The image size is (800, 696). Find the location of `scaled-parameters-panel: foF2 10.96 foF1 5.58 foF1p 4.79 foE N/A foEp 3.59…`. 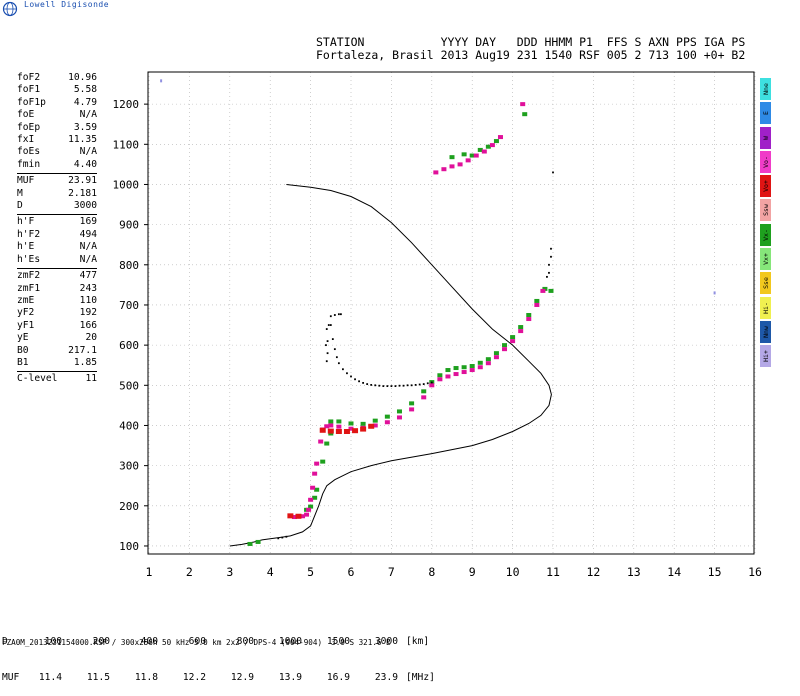

scaled-parameters-panel: foF2 10.96 foF1 5.58 foF1p 4.79 foE N/A foEp 3.59… is located at coordinates (57, 229).